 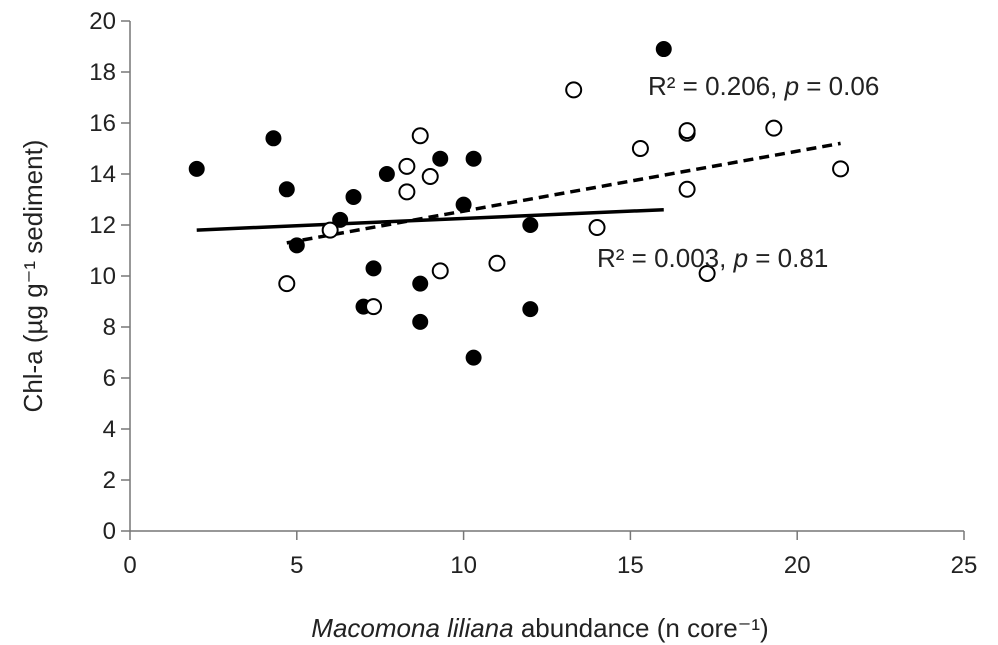 What do you see at coordinates (665, 258) in the screenshot?
I see `annotation-lower-prefix: R² = 0.003,` at bounding box center [665, 258].